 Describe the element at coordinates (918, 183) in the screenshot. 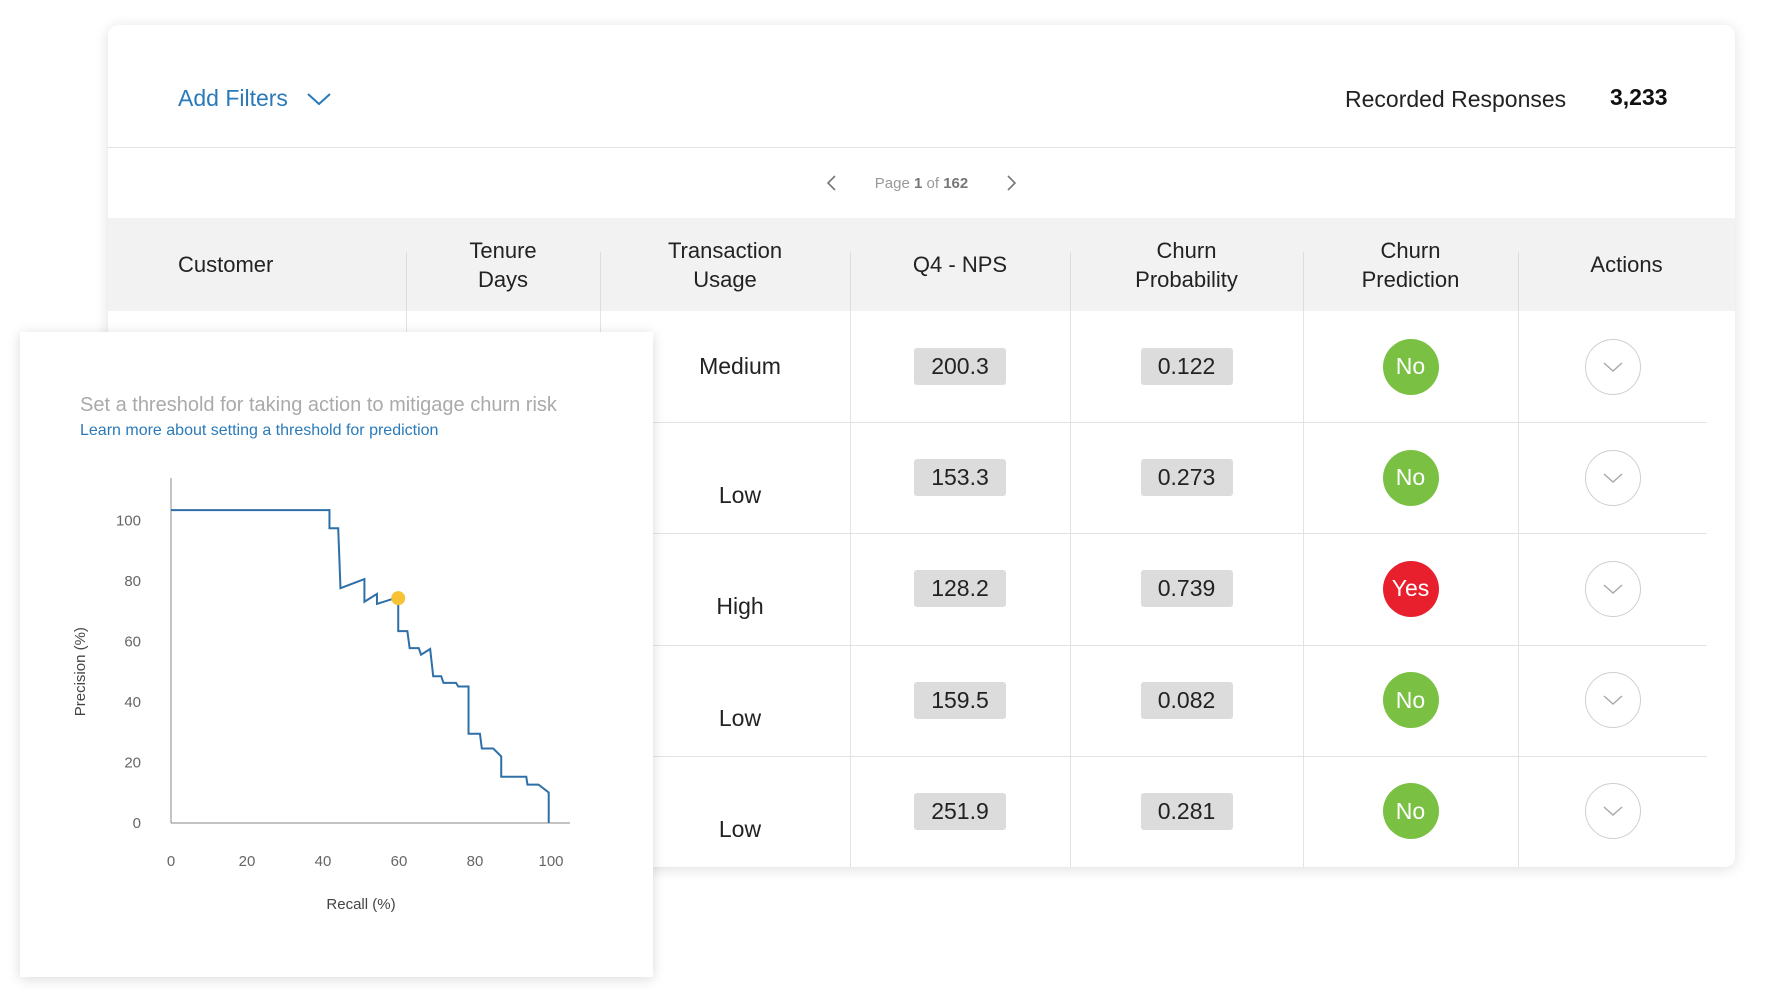

I see `page-current: 1` at that location.